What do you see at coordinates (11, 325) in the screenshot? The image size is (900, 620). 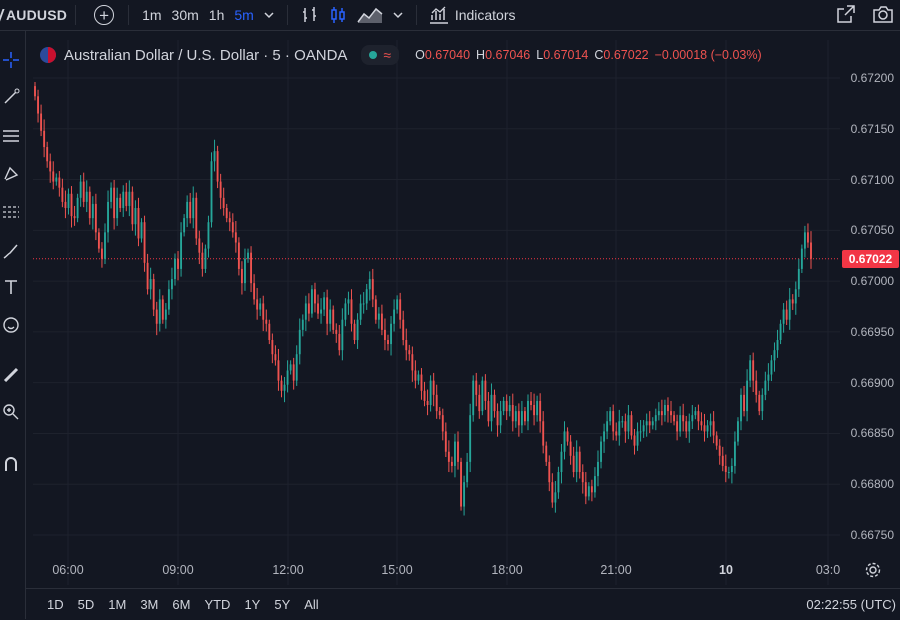 I see `emoji-icon` at bounding box center [11, 325].